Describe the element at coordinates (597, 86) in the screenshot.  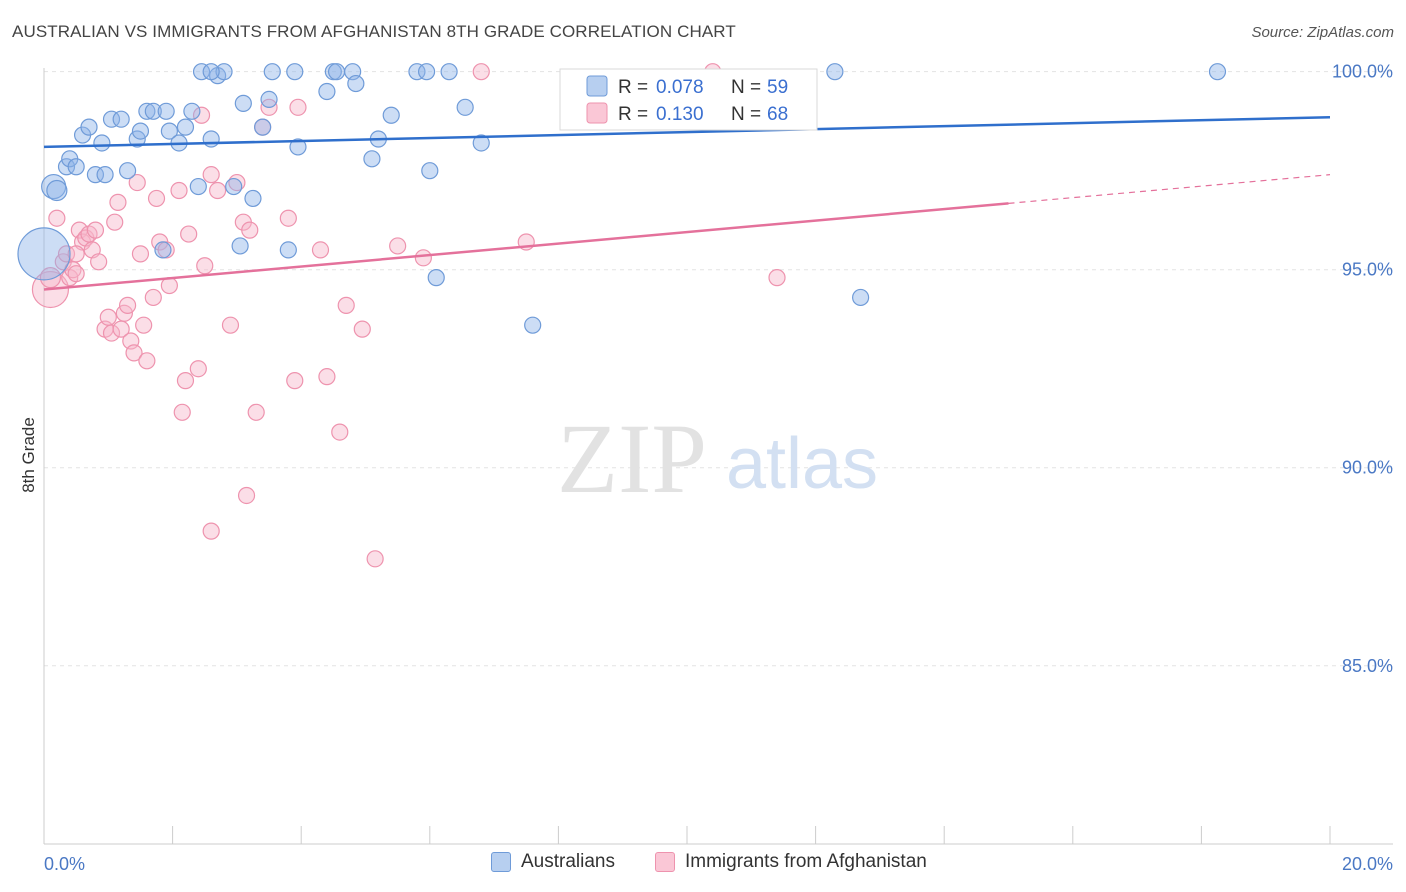
I see `legend-swatch-australians` at that location.